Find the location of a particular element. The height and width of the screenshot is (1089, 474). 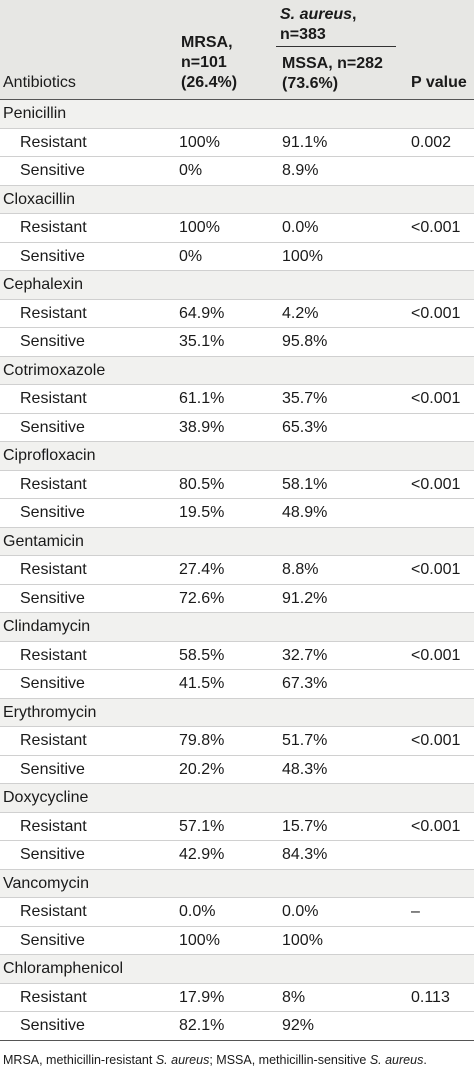

table-row-resistant: Resistant 61.1% 35.7% <0.001 is located at coordinates (237, 399).